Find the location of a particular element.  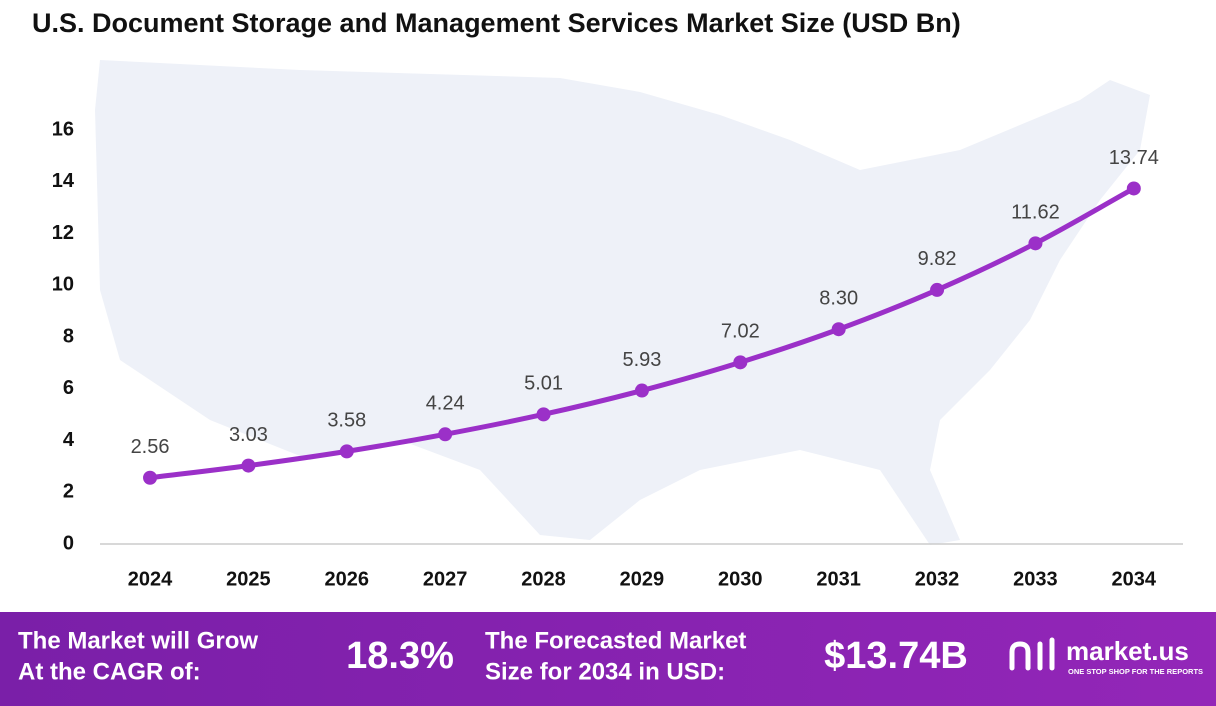

data-label: 5.93 is located at coordinates (641, 360).